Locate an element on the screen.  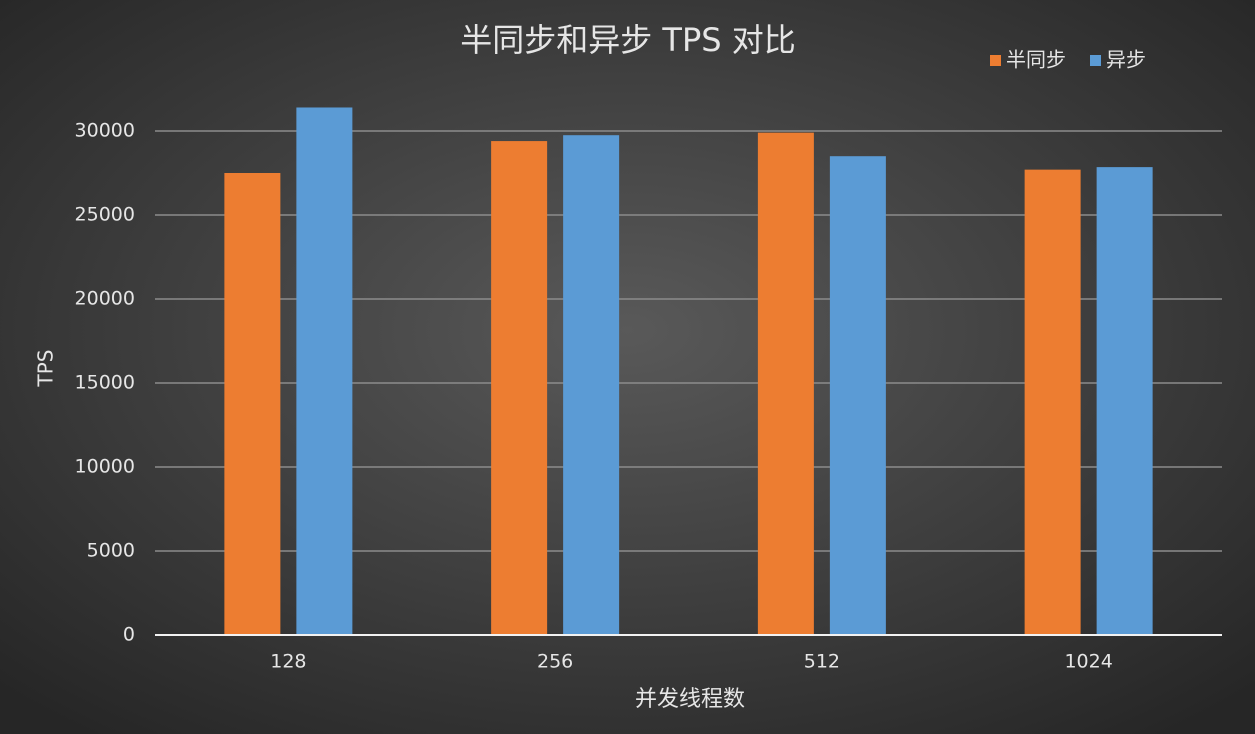
legend-label: 异步 is located at coordinates (1126, 60).